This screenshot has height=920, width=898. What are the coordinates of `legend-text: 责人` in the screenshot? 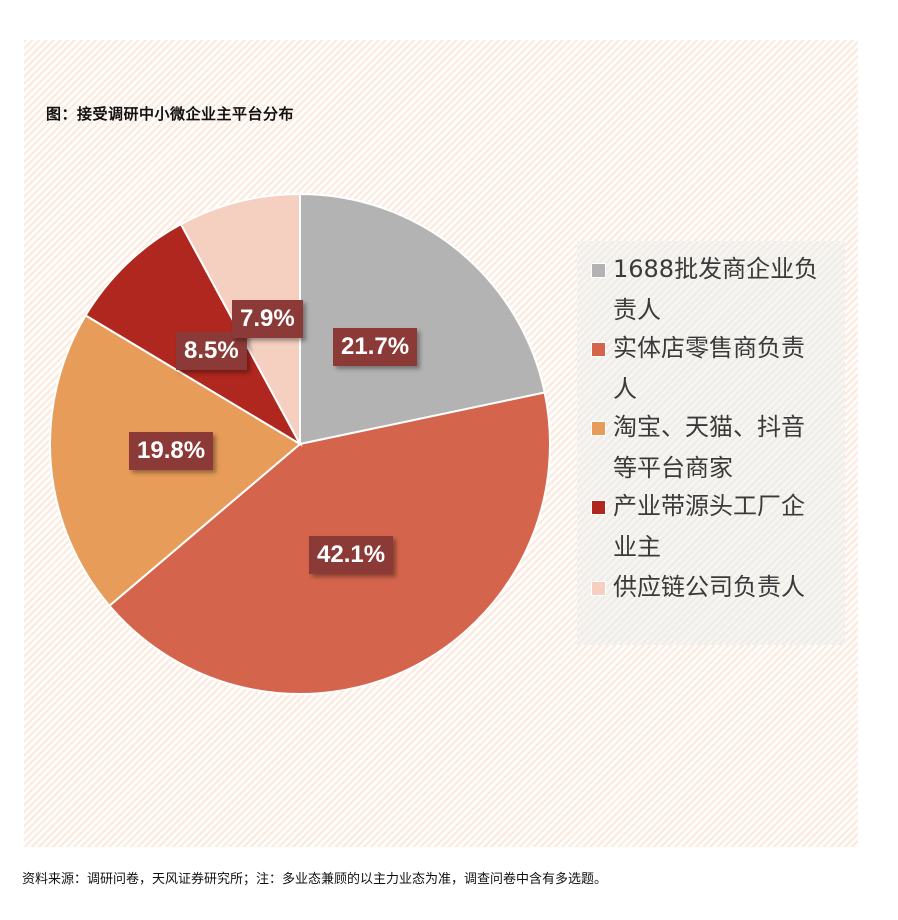 It's located at (637, 310).